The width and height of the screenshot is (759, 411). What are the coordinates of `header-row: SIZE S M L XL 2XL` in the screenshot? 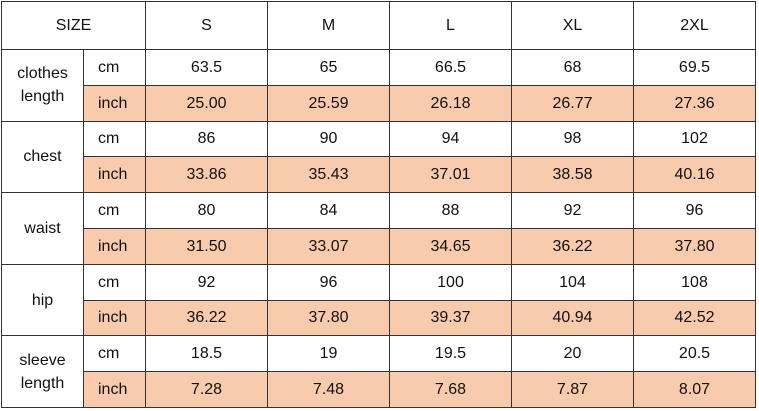 It's located at (378, 25).